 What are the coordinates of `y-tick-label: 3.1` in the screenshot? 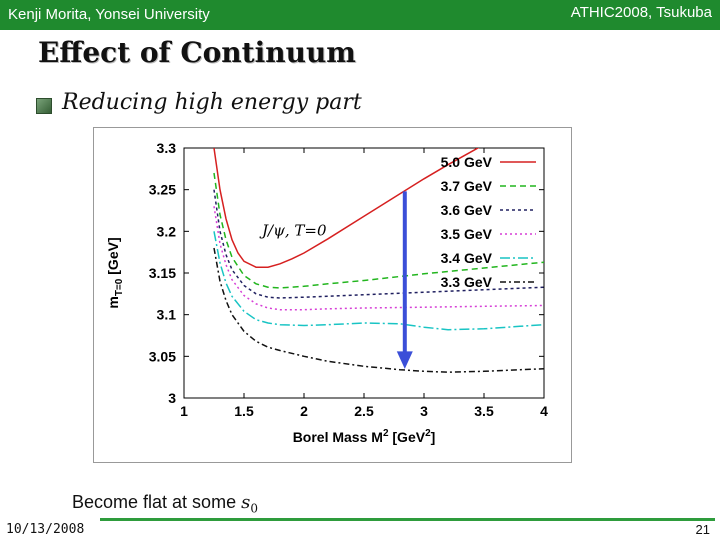 It's located at (167, 315).